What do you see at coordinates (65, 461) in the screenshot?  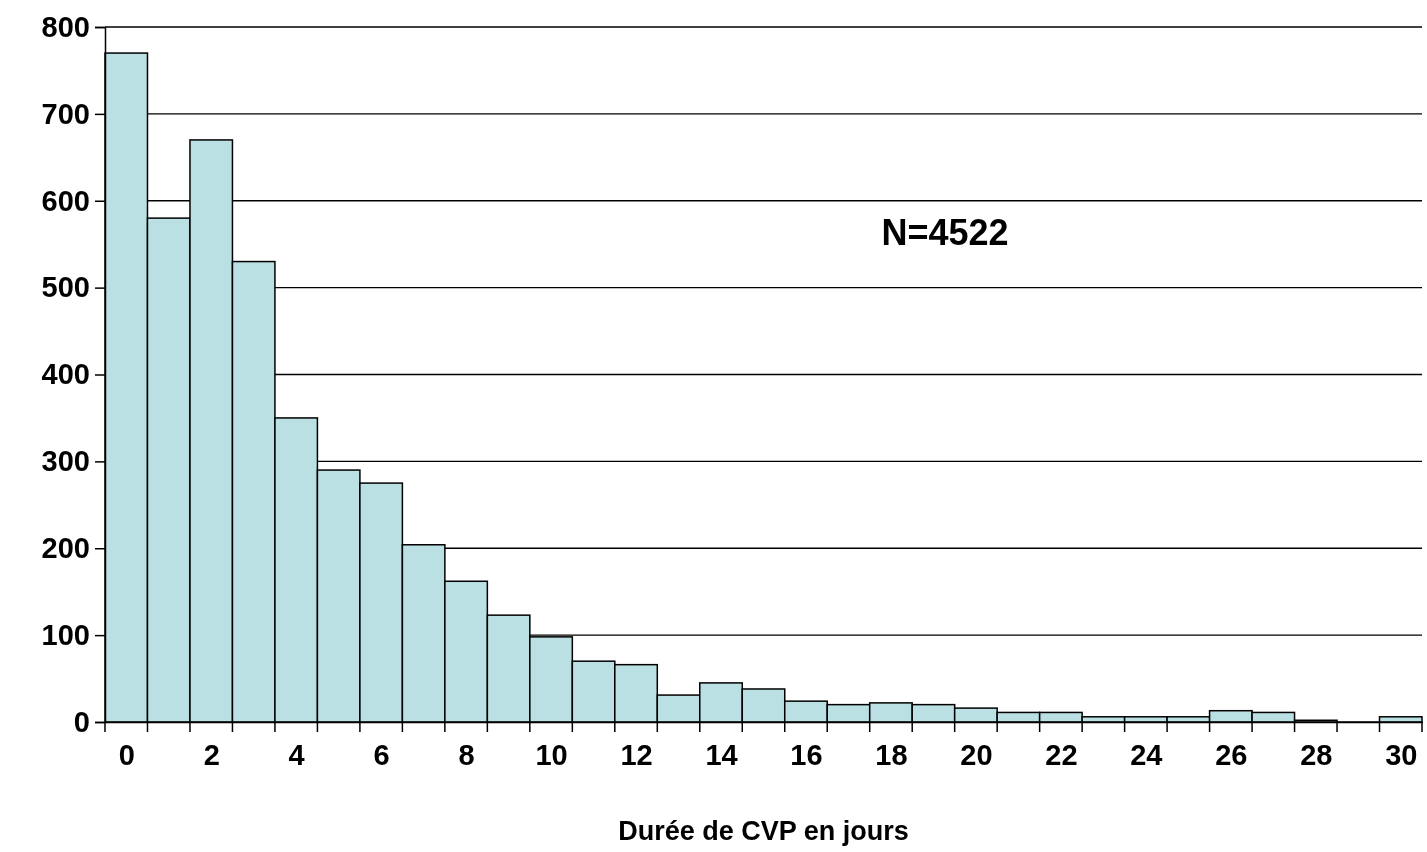 I see `y-tick-label: 300` at bounding box center [65, 461].